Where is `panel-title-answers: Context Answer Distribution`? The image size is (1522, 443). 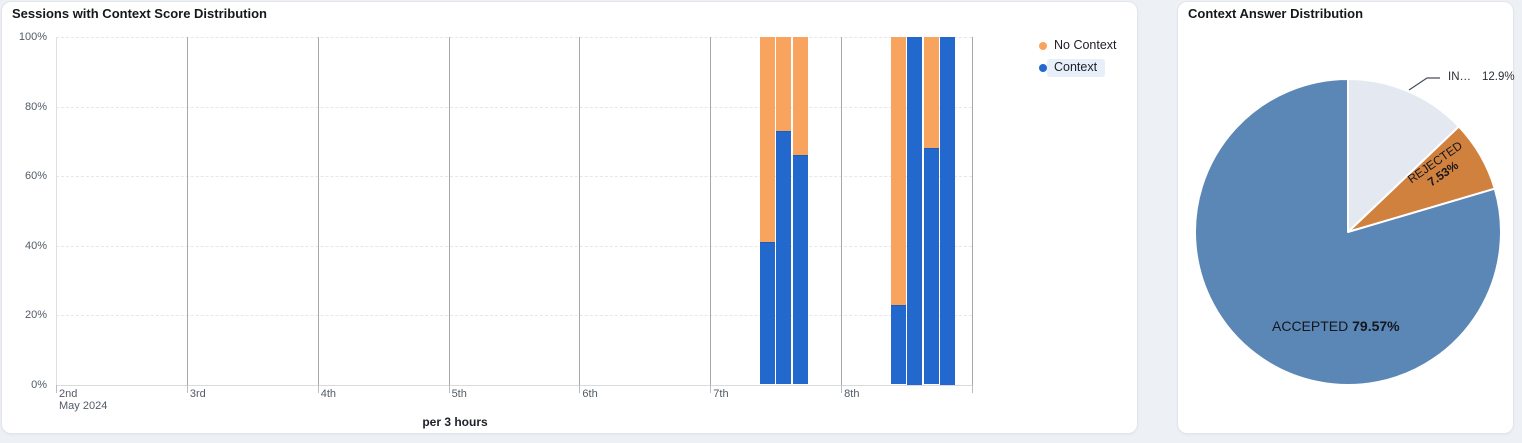 panel-title-answers: Context Answer Distribution is located at coordinates (1276, 13).